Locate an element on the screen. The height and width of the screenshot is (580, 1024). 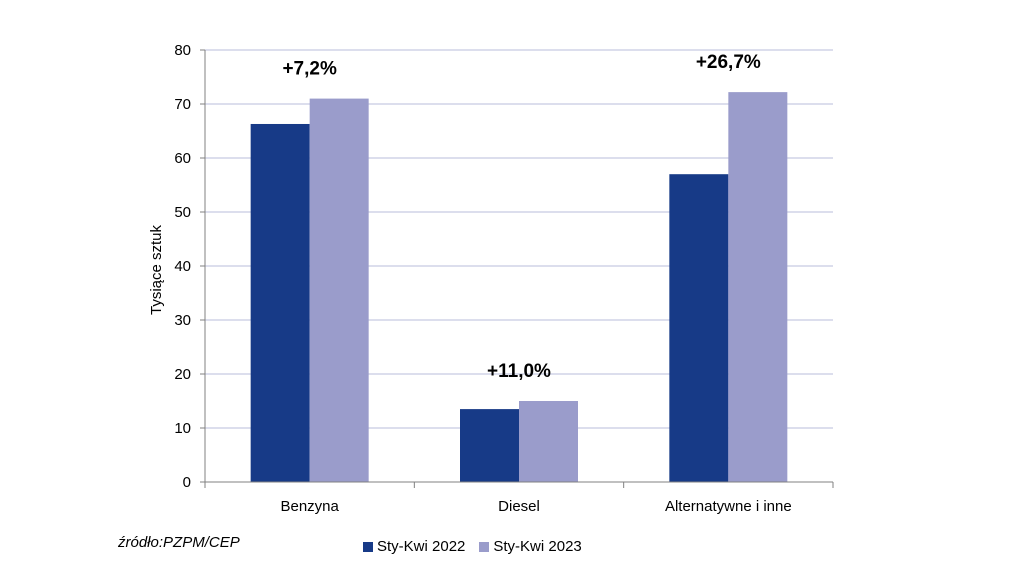
y-tick-label: 40 is located at coordinates (182, 266).